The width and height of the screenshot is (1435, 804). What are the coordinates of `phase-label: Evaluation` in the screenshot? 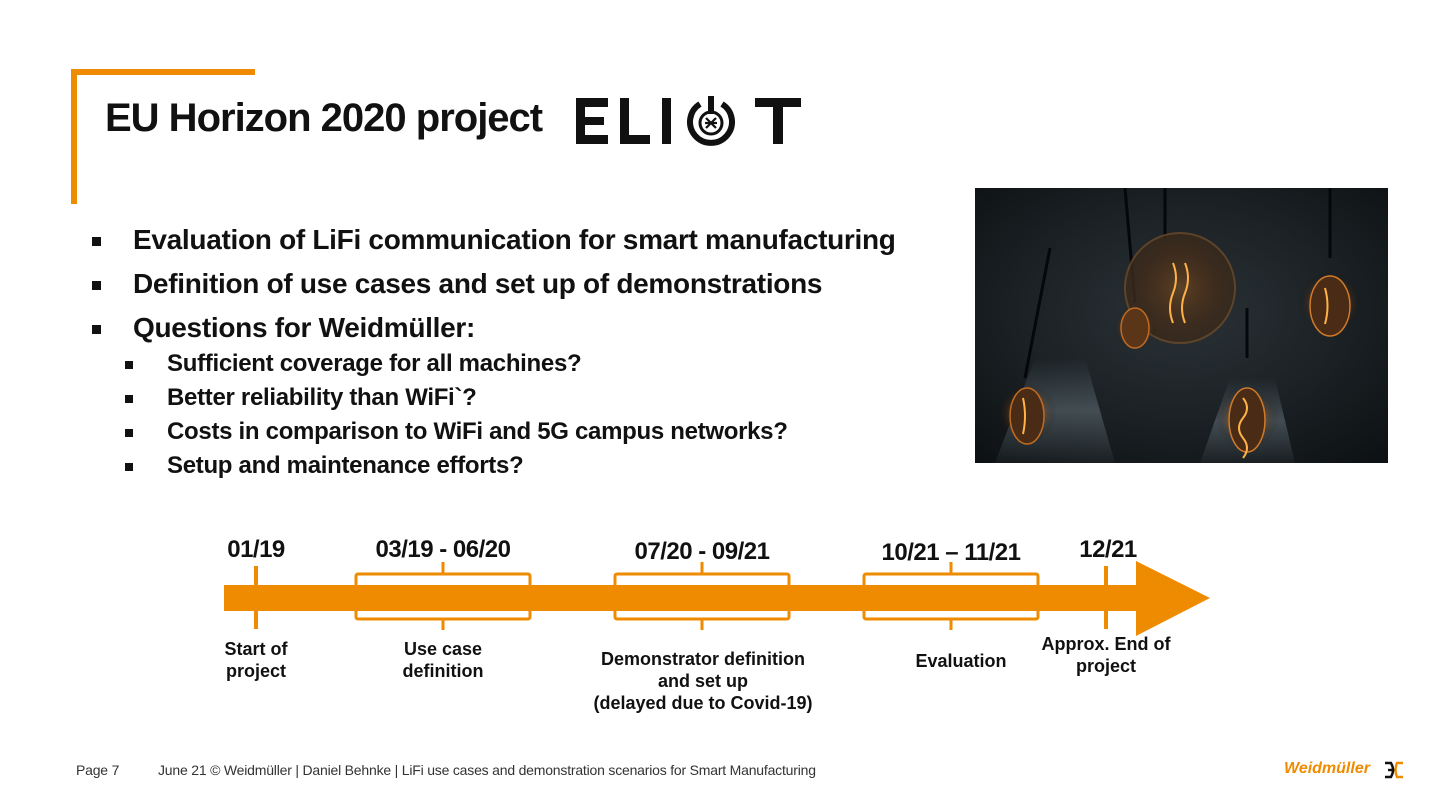 It's located at (961, 661).